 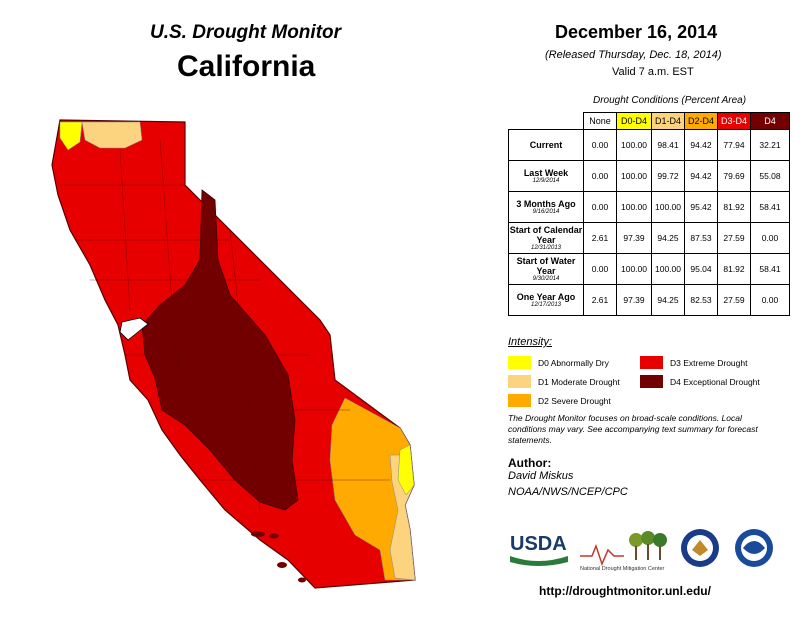 I want to click on source-url: http://droughtmonitor.unl.edu/, so click(x=625, y=591).